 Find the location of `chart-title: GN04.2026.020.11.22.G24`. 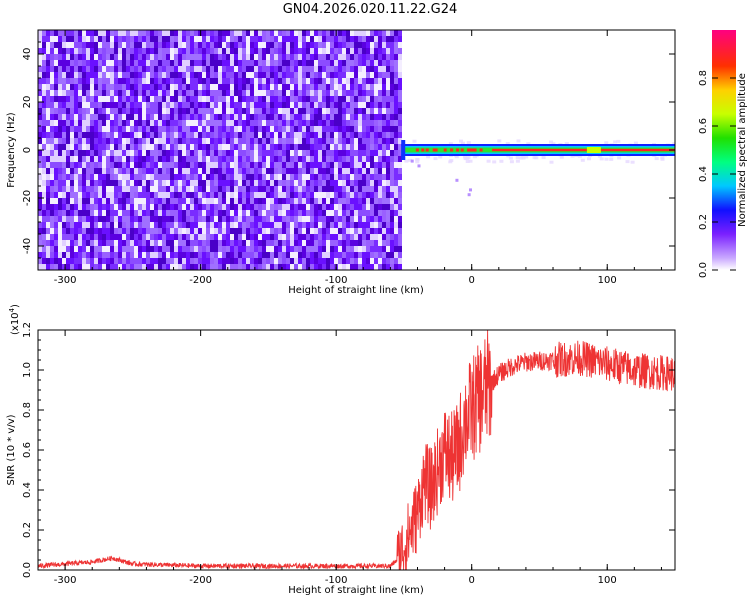

chart-title: GN04.2026.020.11.22.G24 is located at coordinates (370, 9).